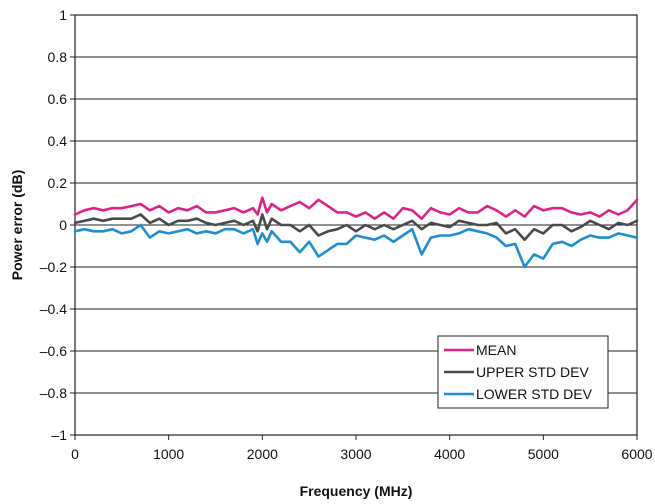 The width and height of the screenshot is (655, 504). Describe the element at coordinates (168, 454) in the screenshot. I see `x-tick-label: 1000` at that location.